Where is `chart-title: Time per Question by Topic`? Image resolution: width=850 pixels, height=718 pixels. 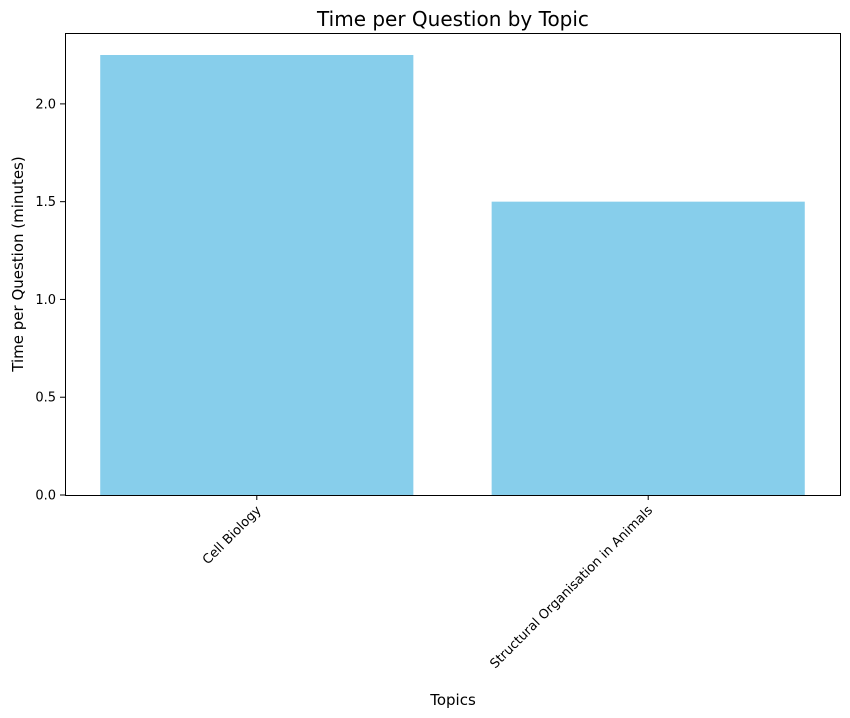 chart-title: Time per Question by Topic is located at coordinates (452, 19).